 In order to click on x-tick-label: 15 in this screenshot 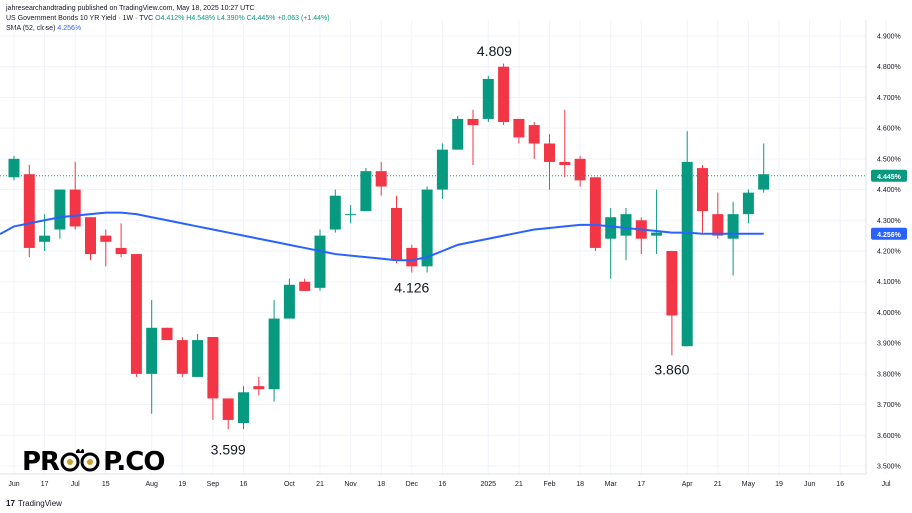, I will do `click(106, 484)`.